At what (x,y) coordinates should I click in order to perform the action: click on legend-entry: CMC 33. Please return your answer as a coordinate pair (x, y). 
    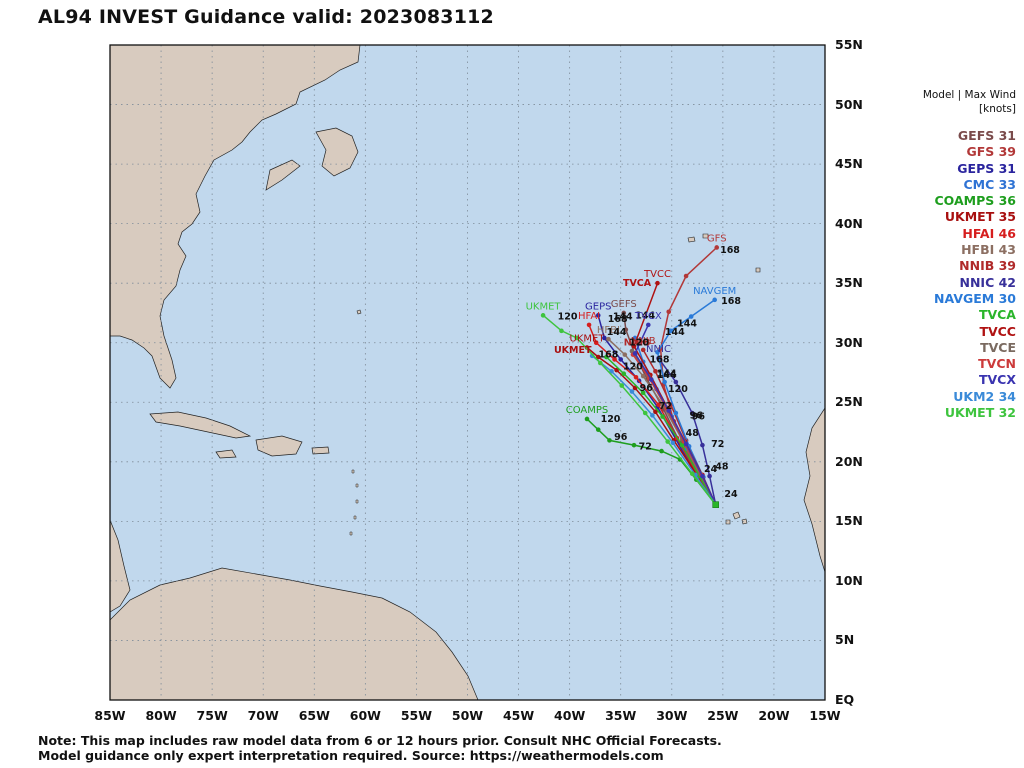
    Looking at the image, I should click on (989, 184).